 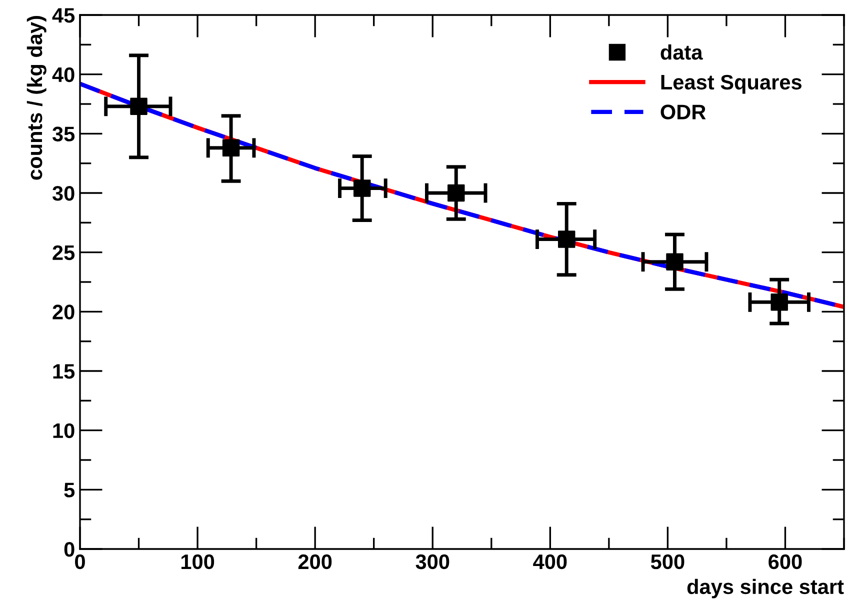 I want to click on y-tick-label: 30, so click(x=63, y=193).